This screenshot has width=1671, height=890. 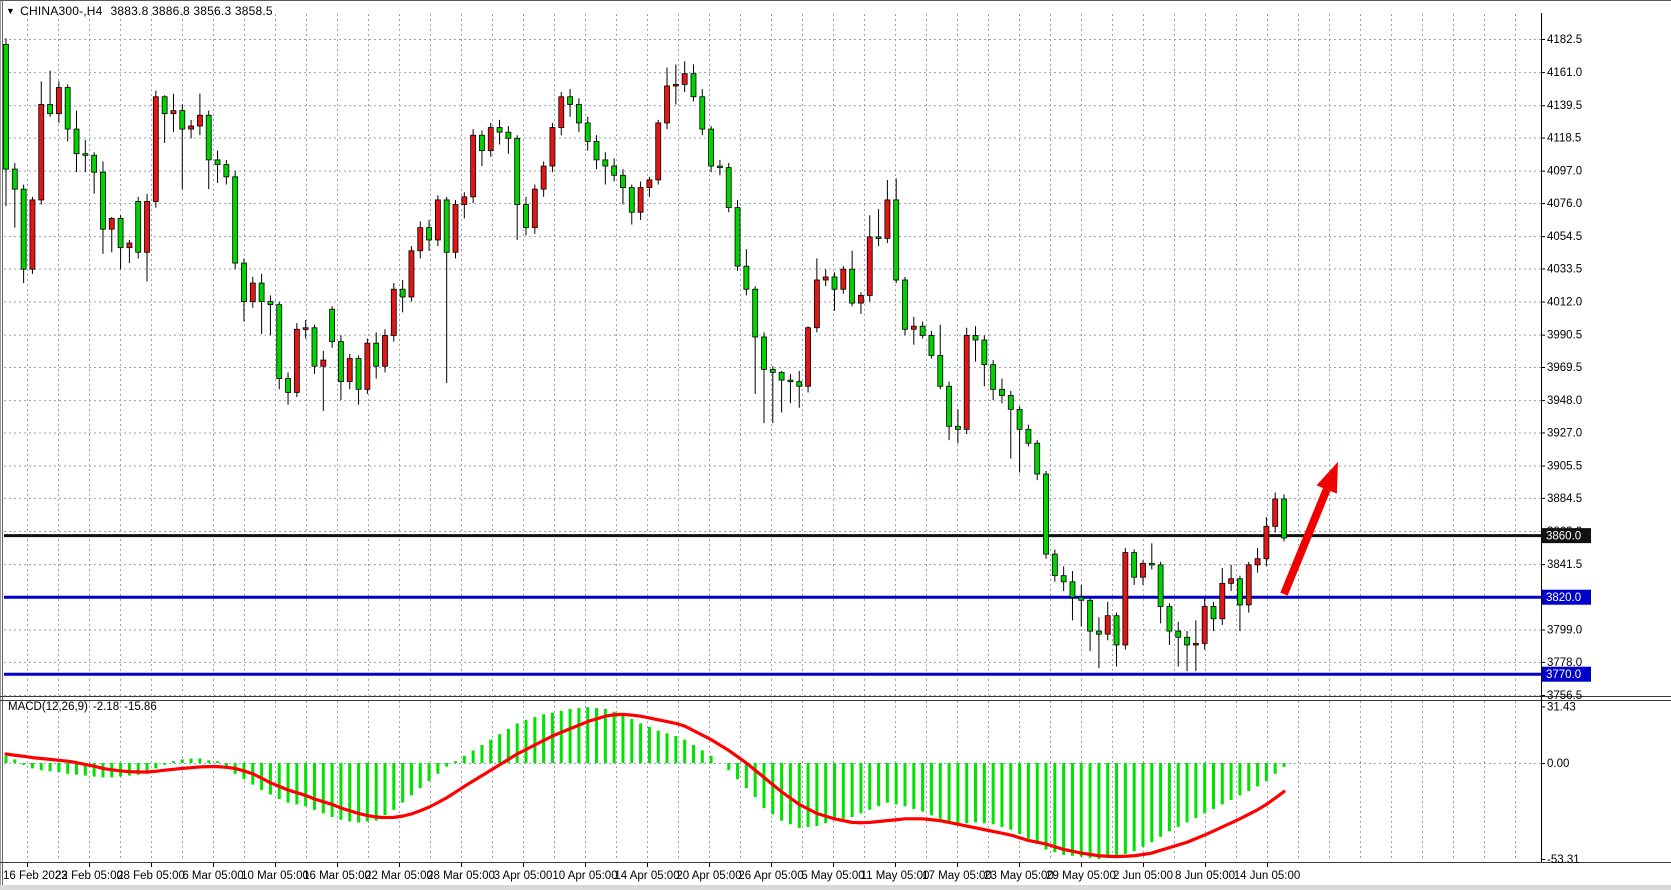 What do you see at coordinates (1560, 783) in the screenshot?
I see `macd-axis: 31.43 0.00 -53.31` at bounding box center [1560, 783].